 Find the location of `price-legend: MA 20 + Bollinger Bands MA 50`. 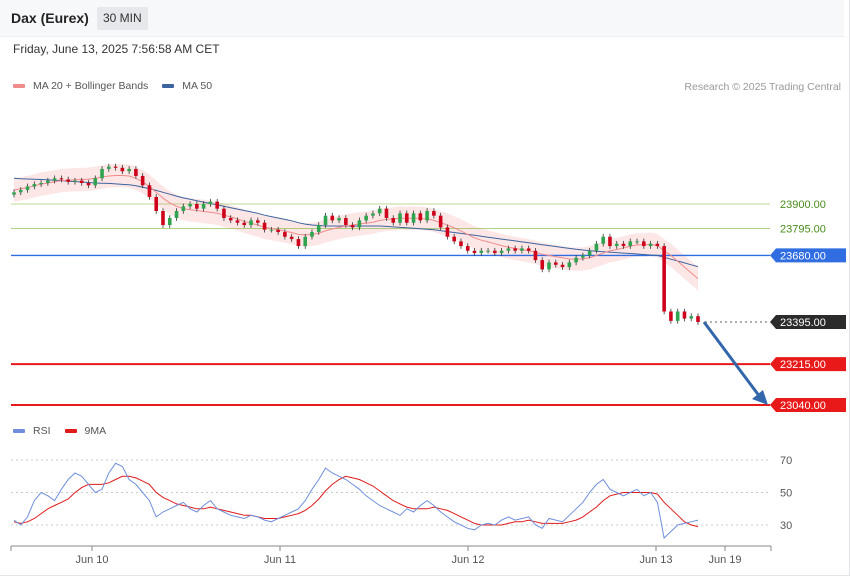

price-legend: MA 20 + Bollinger Bands MA 50 is located at coordinates (112, 86).